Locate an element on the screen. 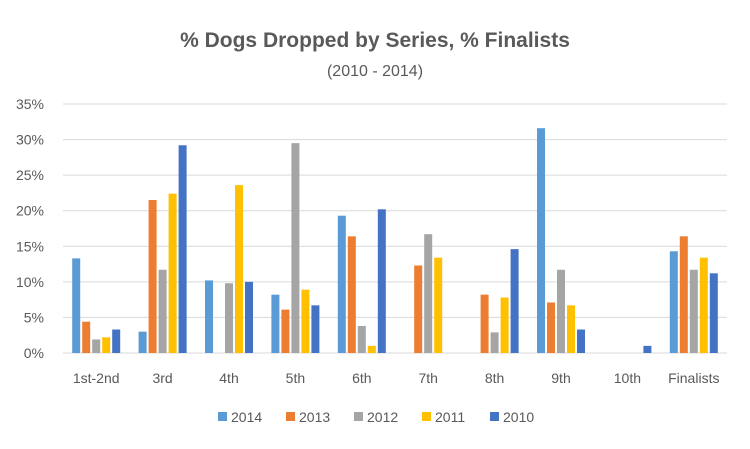 The height and width of the screenshot is (449, 750). legend-label: 2014 is located at coordinates (246, 417).